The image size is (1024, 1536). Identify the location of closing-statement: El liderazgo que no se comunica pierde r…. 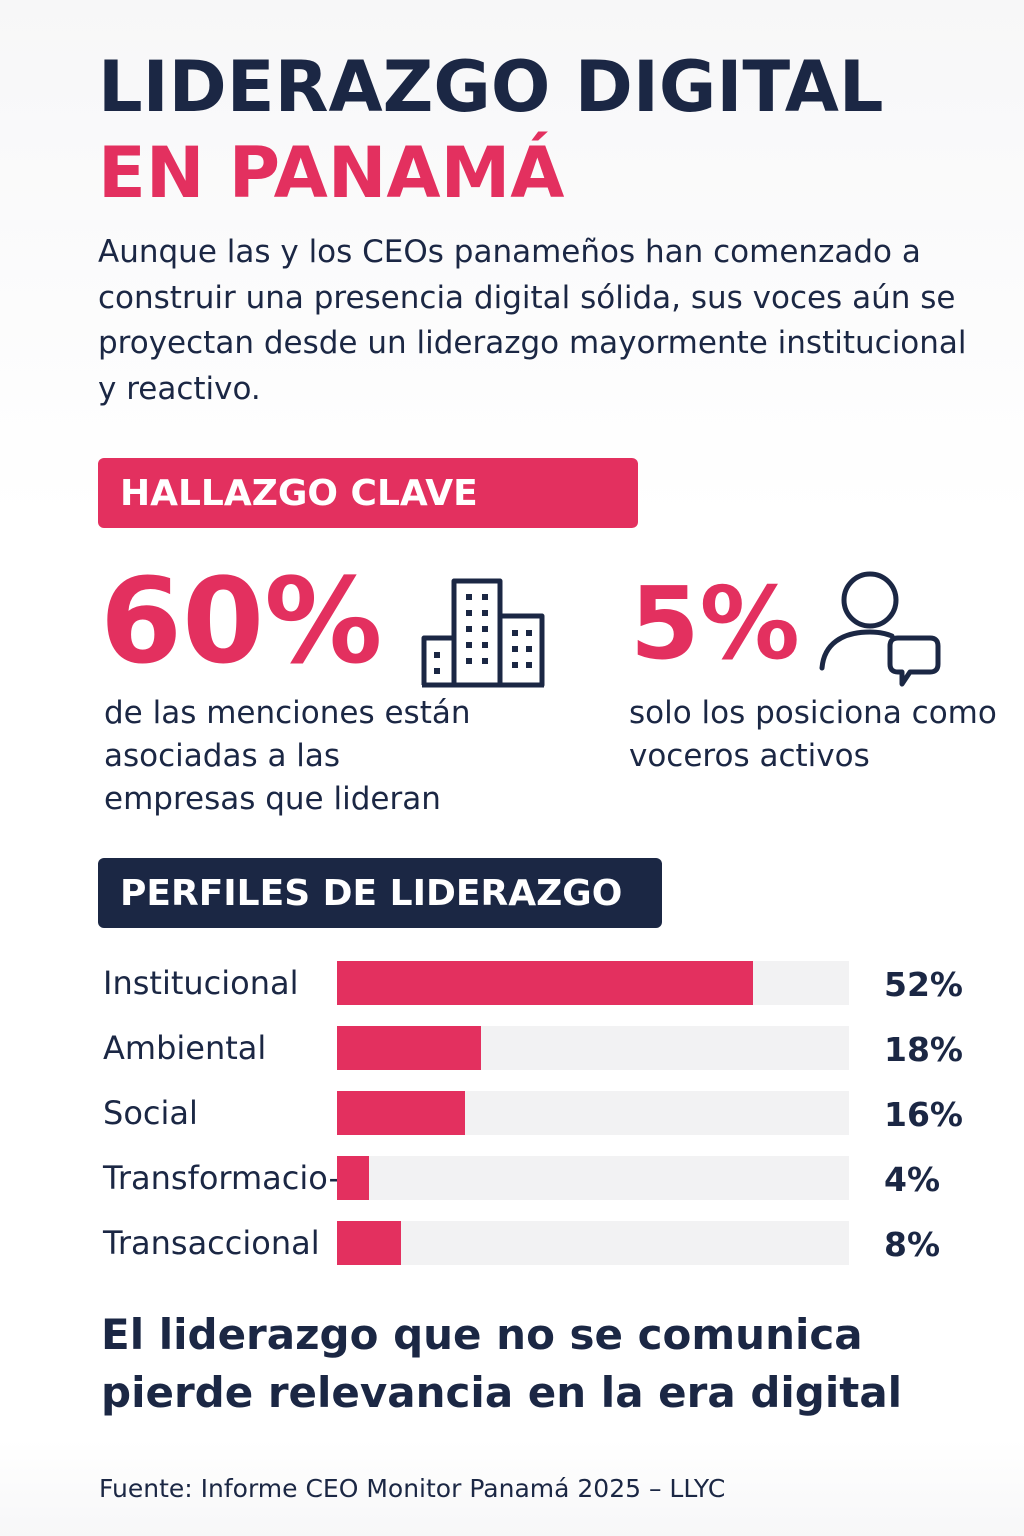
(502, 1363).